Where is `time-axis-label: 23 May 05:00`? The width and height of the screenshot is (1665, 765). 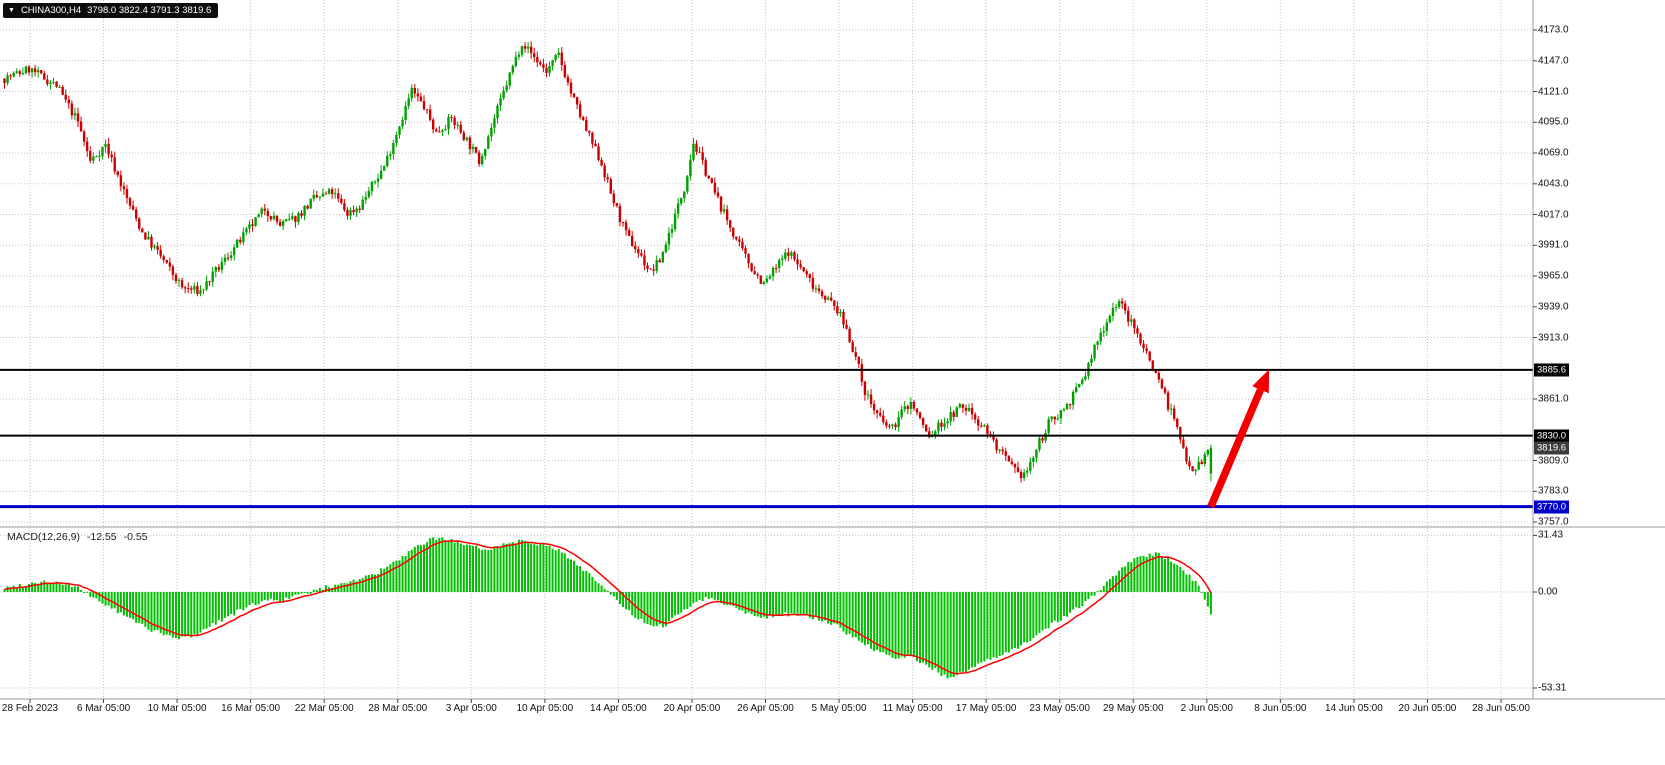
time-axis-label: 23 May 05:00 is located at coordinates (1059, 708).